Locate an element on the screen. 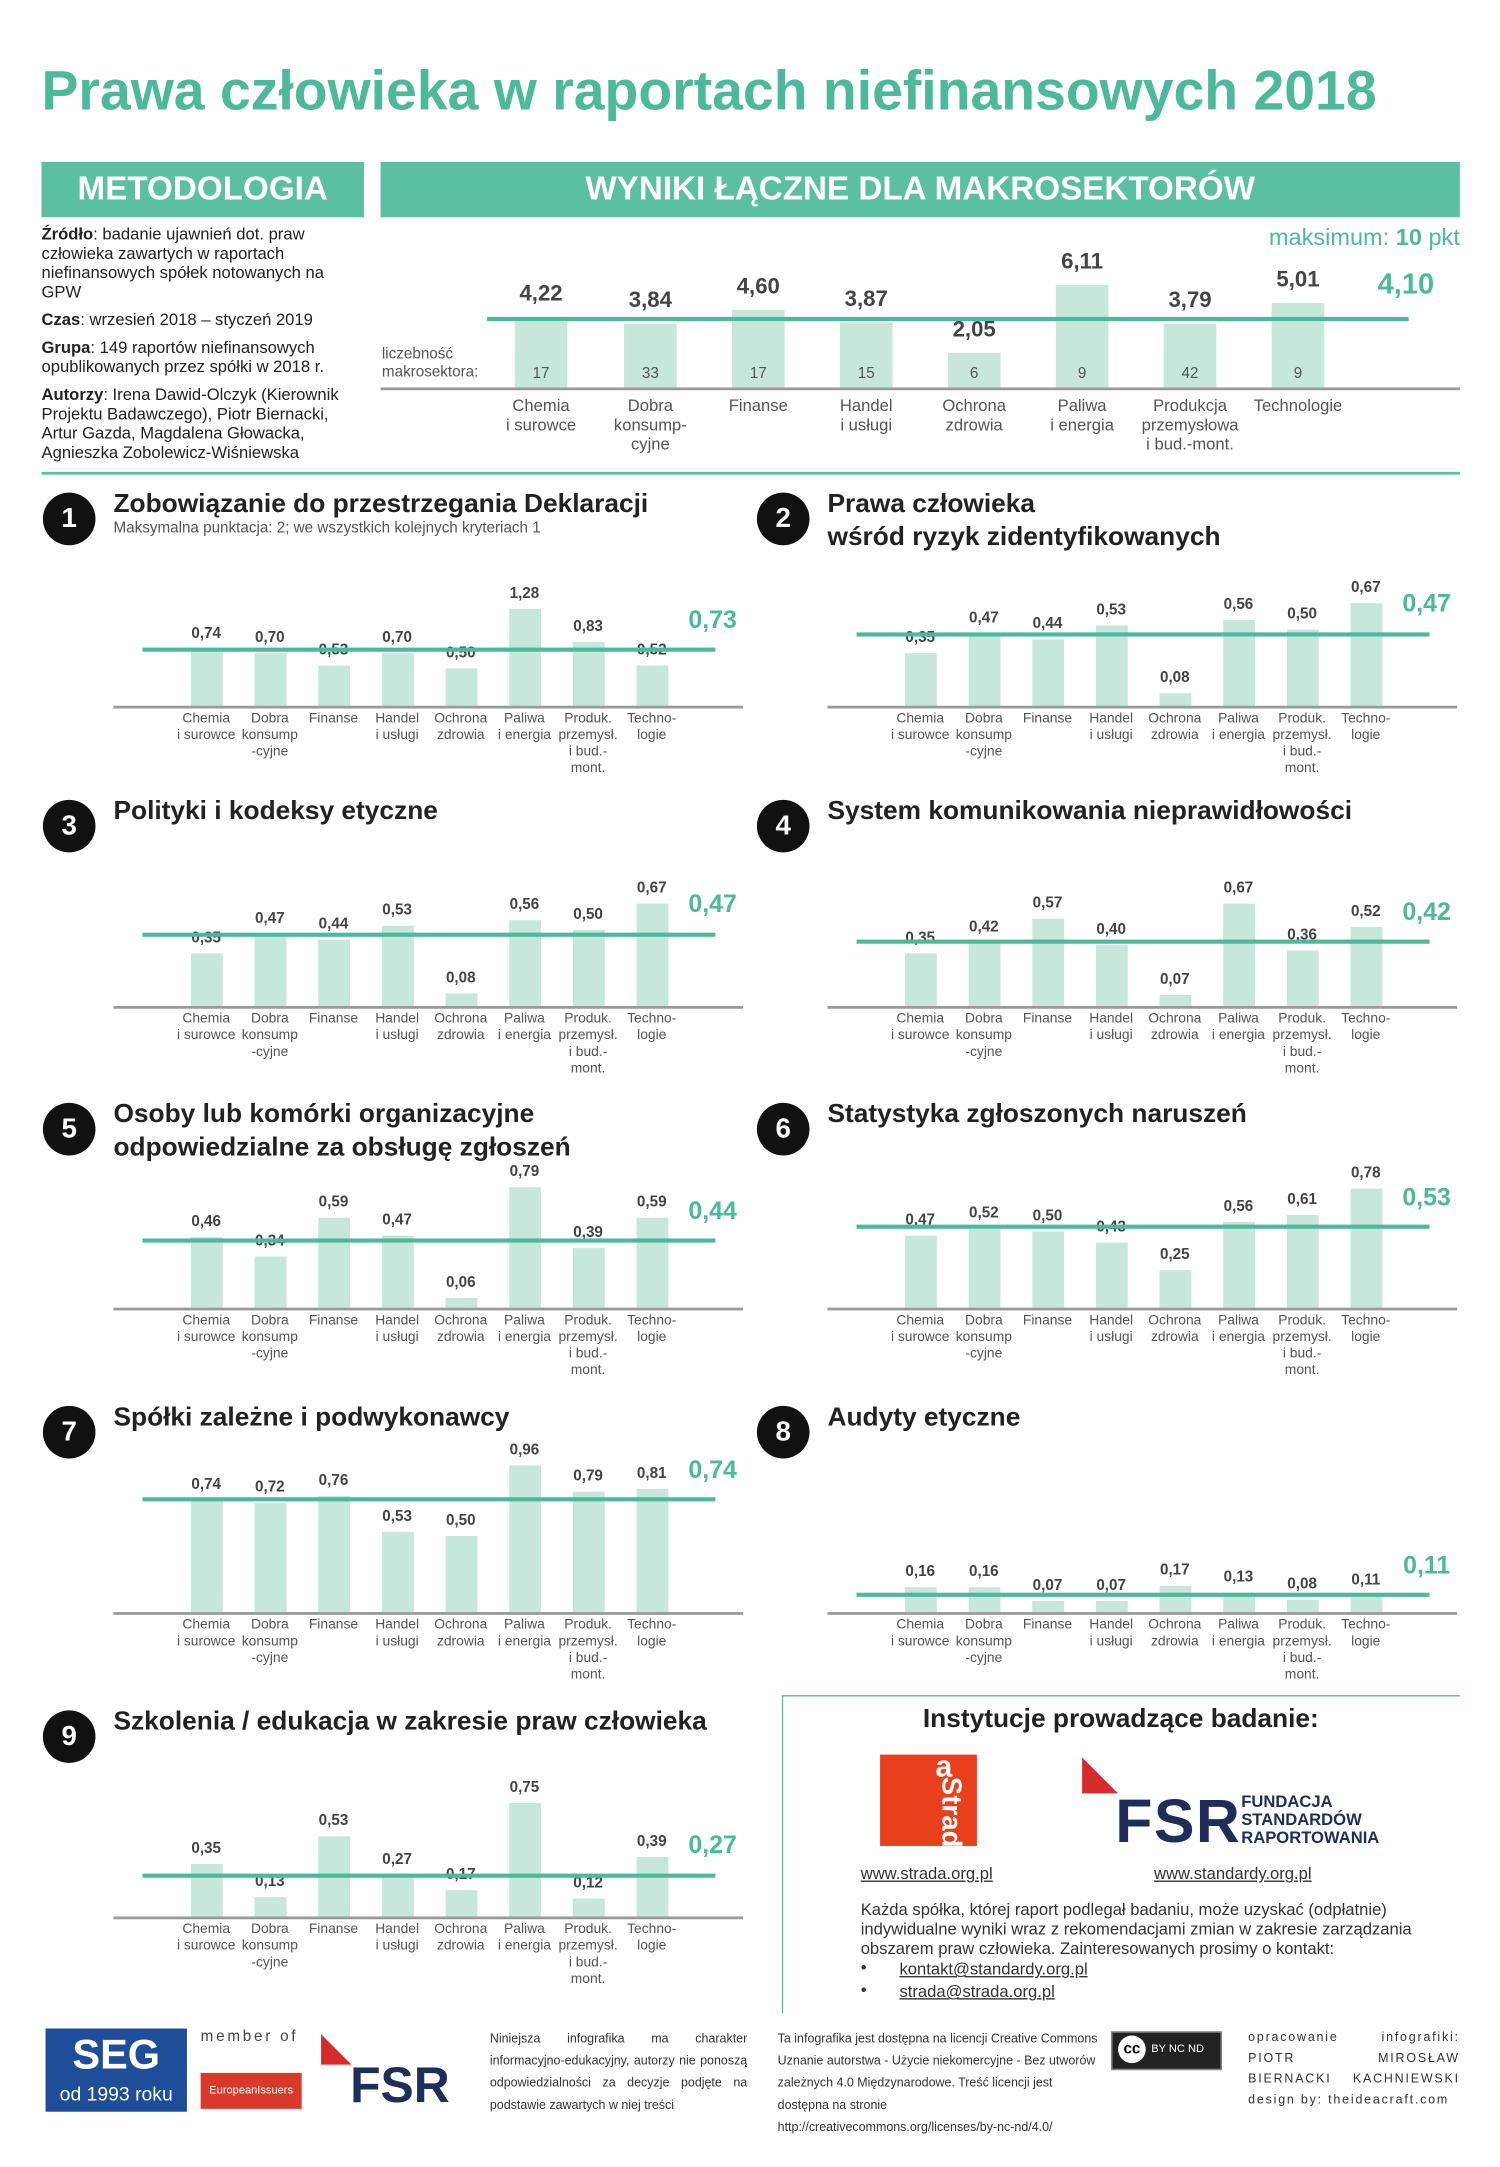  value-label: 0,67 is located at coordinates (651, 889).